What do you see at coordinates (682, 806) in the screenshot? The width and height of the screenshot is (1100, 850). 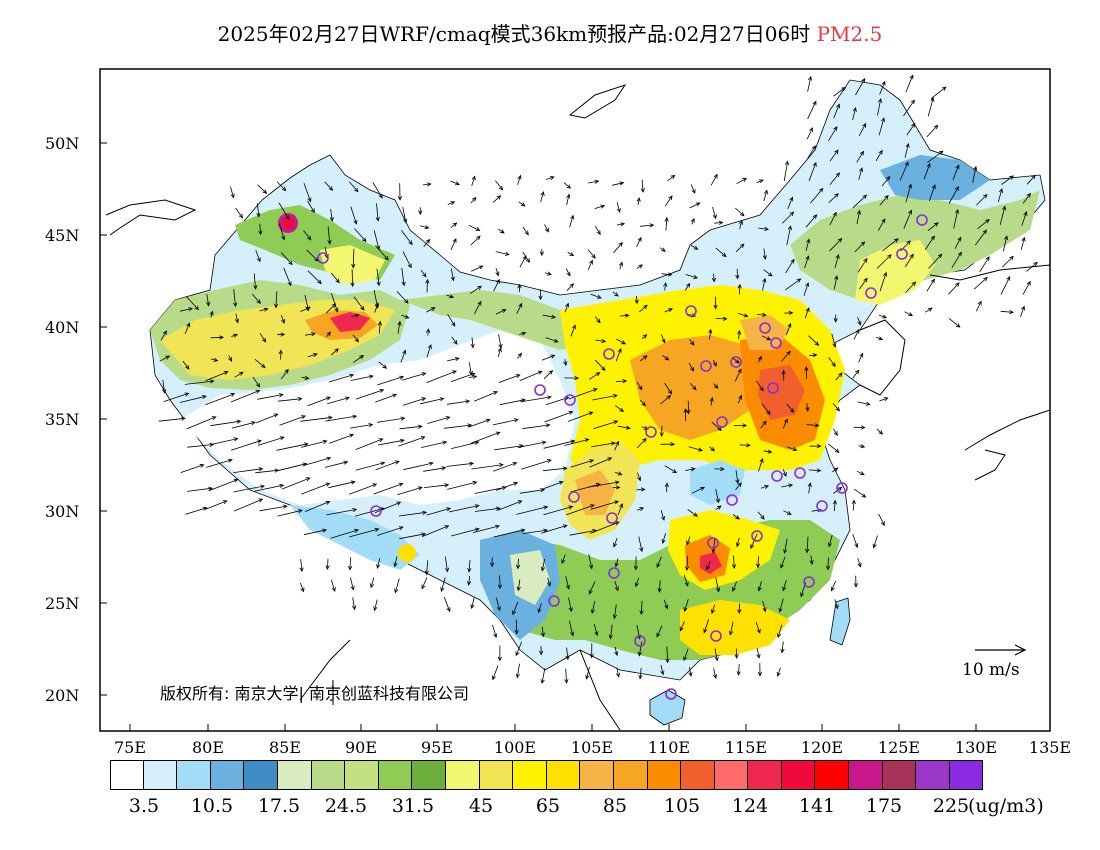 I see `colorbar-label-9: 105` at bounding box center [682, 806].